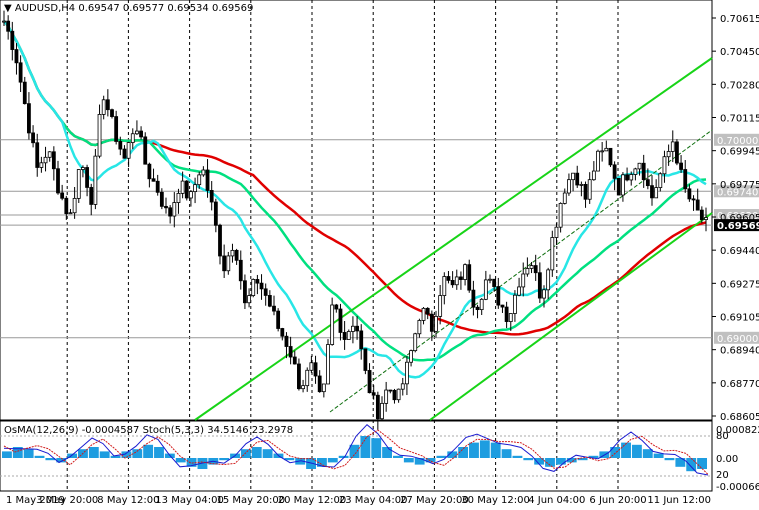 The height and width of the screenshot is (510, 759). Describe the element at coordinates (434, 500) in the screenshot. I see `time-label: 27 May 20:00` at that location.